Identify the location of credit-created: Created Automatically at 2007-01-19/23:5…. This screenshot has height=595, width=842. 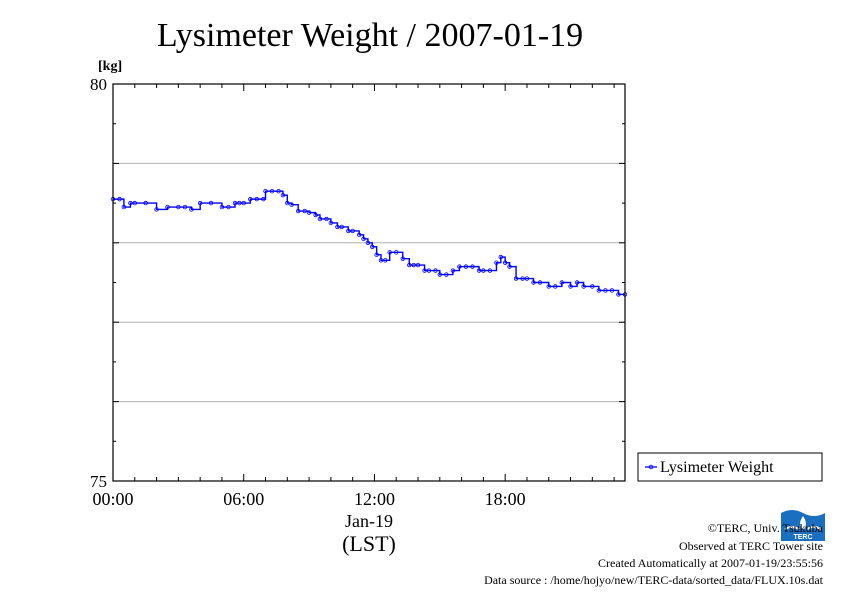
(710, 563).